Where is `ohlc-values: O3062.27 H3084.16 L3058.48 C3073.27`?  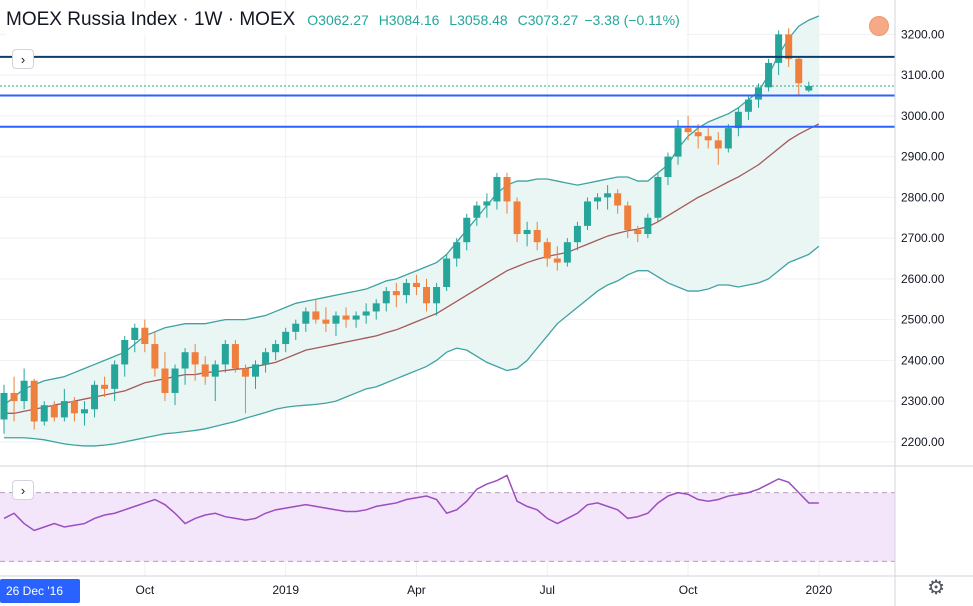 ohlc-values: O3062.27 H3084.16 L3058.48 C3073.27 is located at coordinates (445, 20).